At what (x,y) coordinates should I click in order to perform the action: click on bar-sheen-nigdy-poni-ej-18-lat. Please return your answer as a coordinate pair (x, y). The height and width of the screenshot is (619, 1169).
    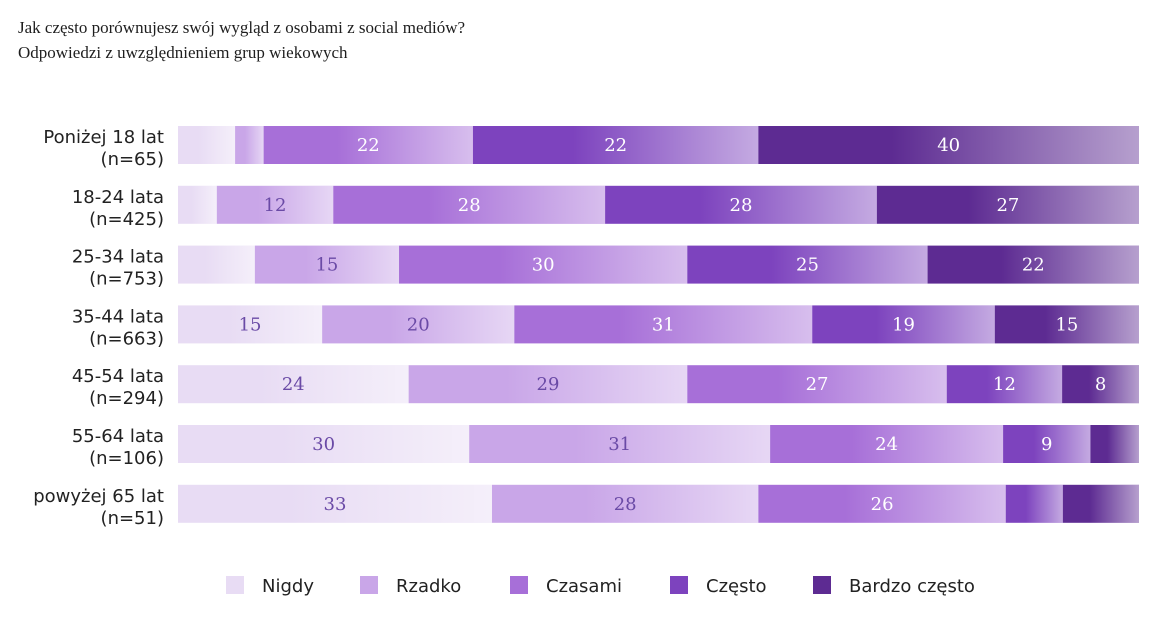
    Looking at the image, I should click on (216, 145).